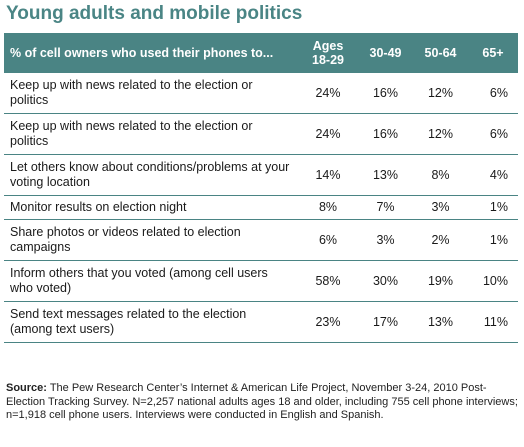  What do you see at coordinates (385, 281) in the screenshot?
I see `cell-value: 30%` at bounding box center [385, 281].